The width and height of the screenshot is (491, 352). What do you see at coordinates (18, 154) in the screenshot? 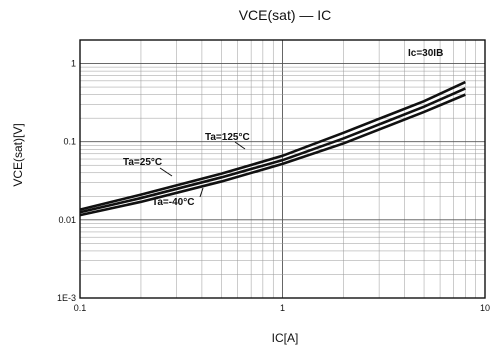
I see `y-axis-label: VCE(sat)[V]` at bounding box center [18, 154].